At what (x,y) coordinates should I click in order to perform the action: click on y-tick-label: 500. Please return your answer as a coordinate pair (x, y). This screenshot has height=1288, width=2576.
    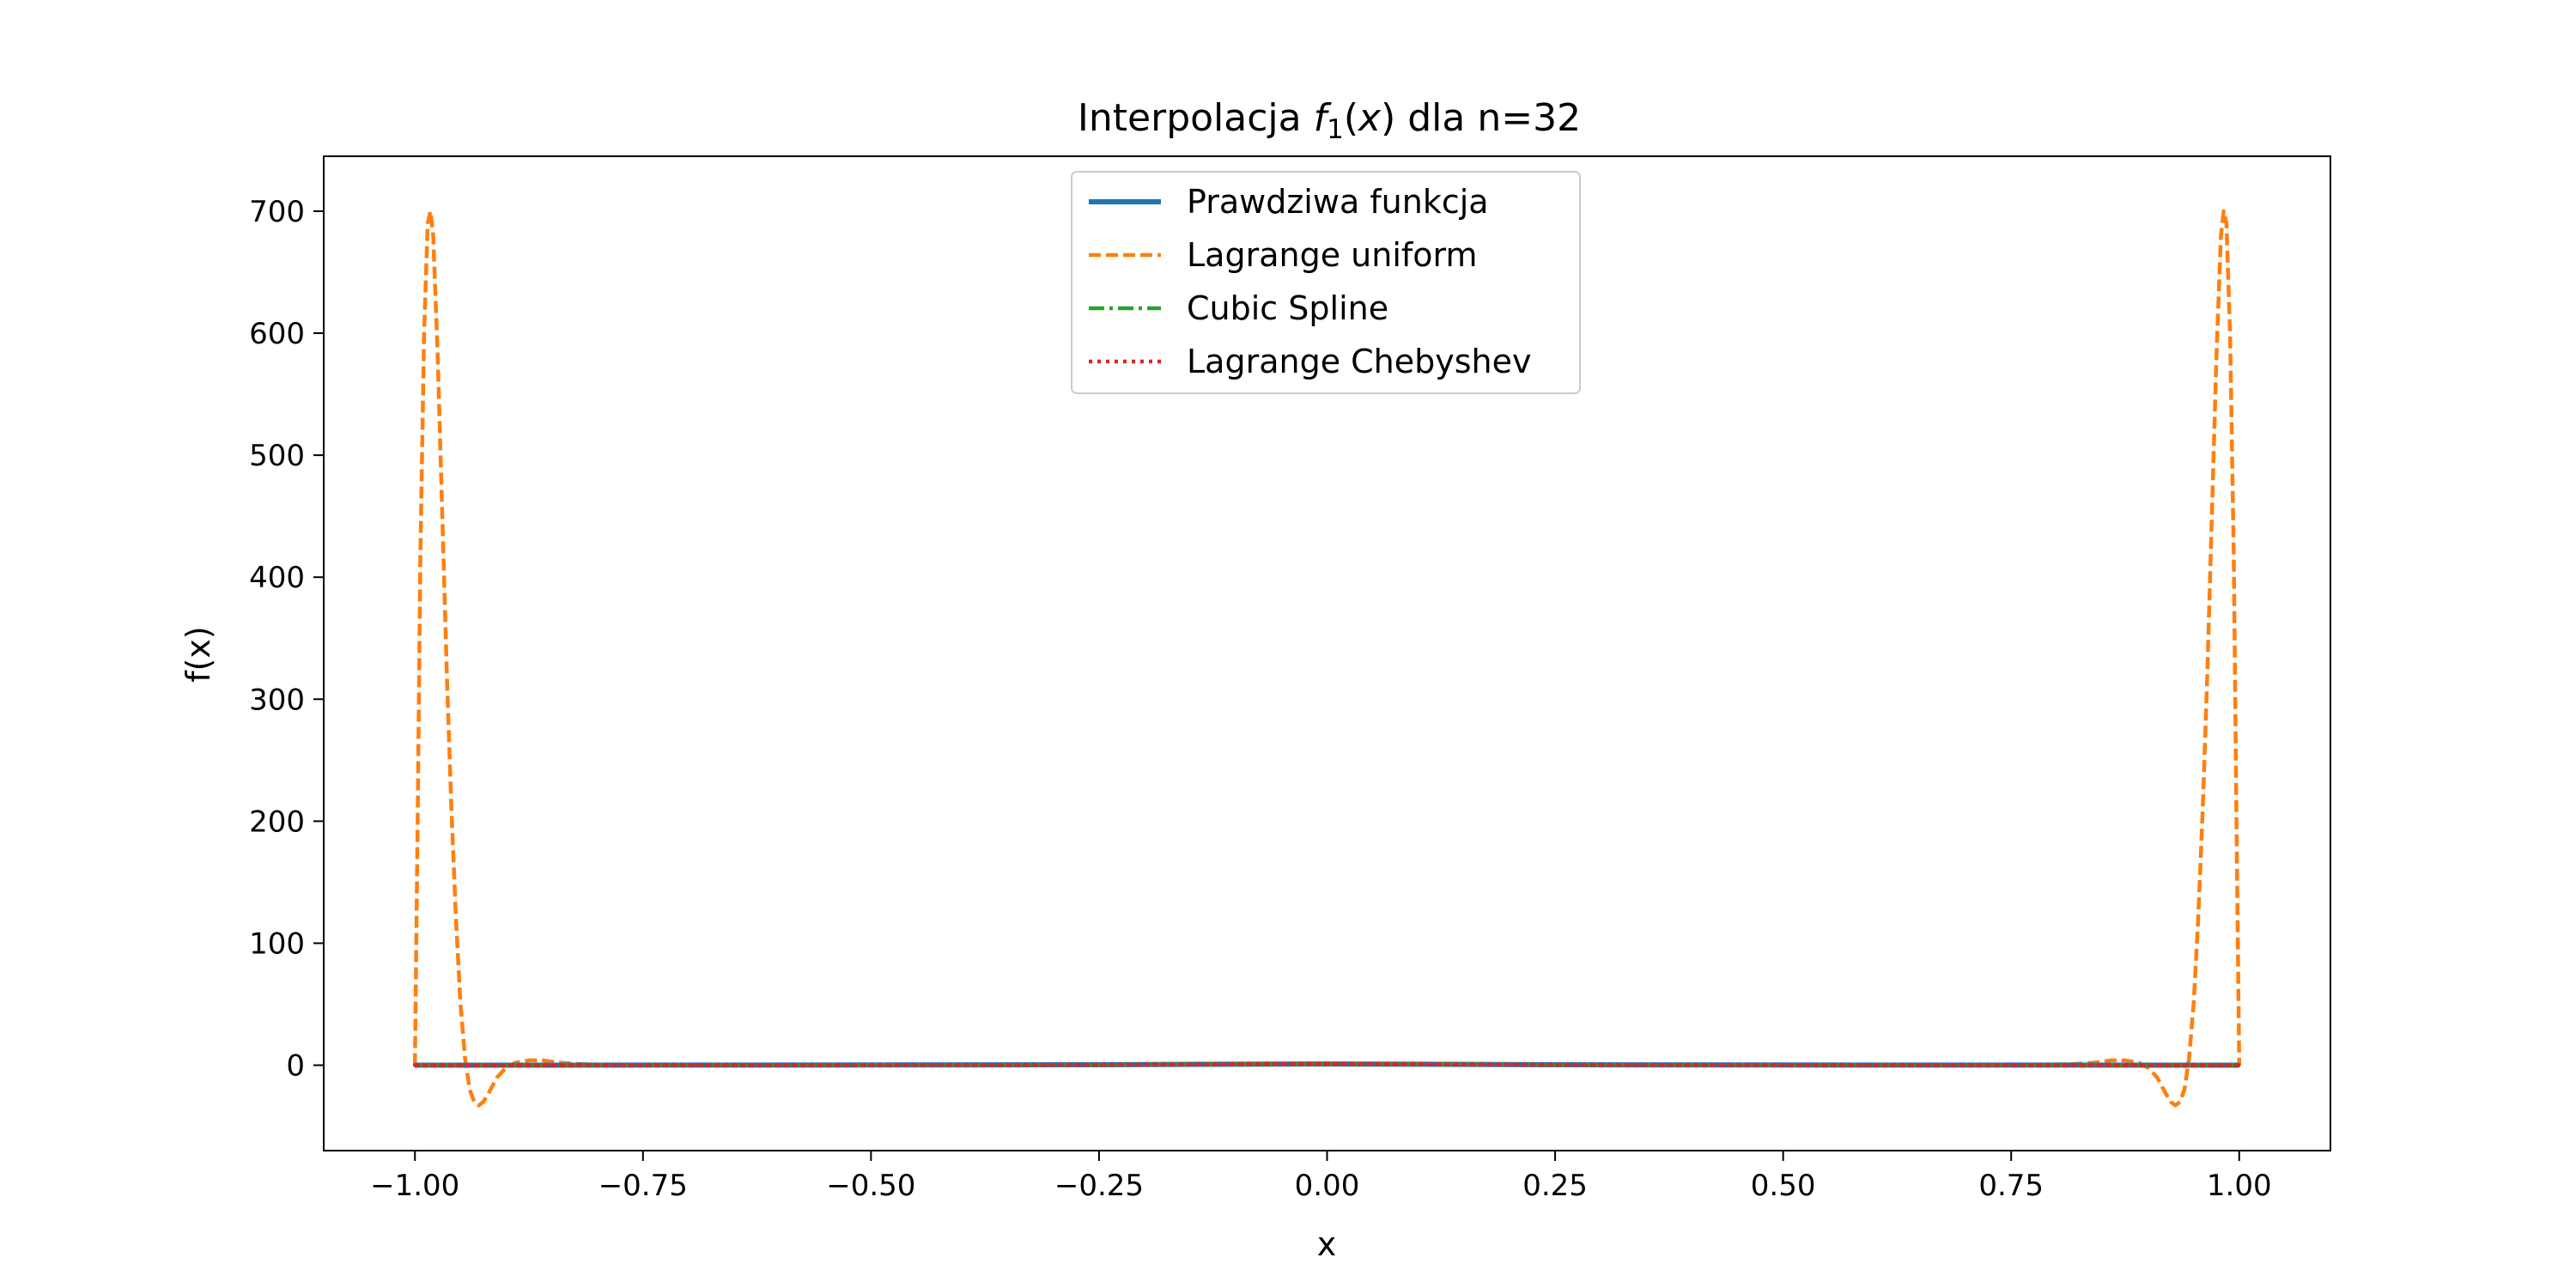
    Looking at the image, I should click on (277, 456).